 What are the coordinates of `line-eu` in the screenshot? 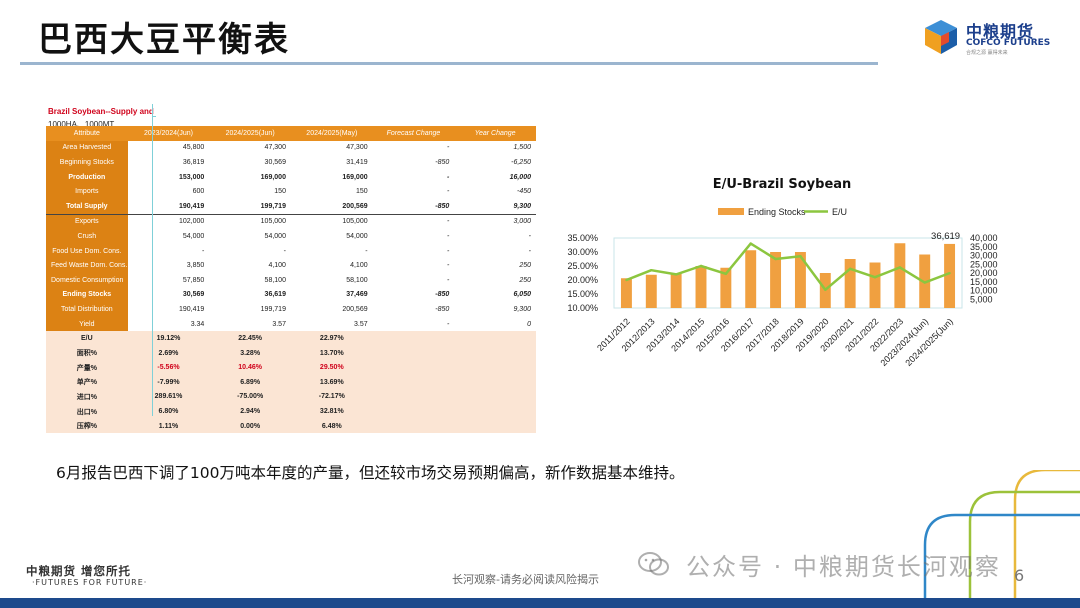 It's located at (788, 267).